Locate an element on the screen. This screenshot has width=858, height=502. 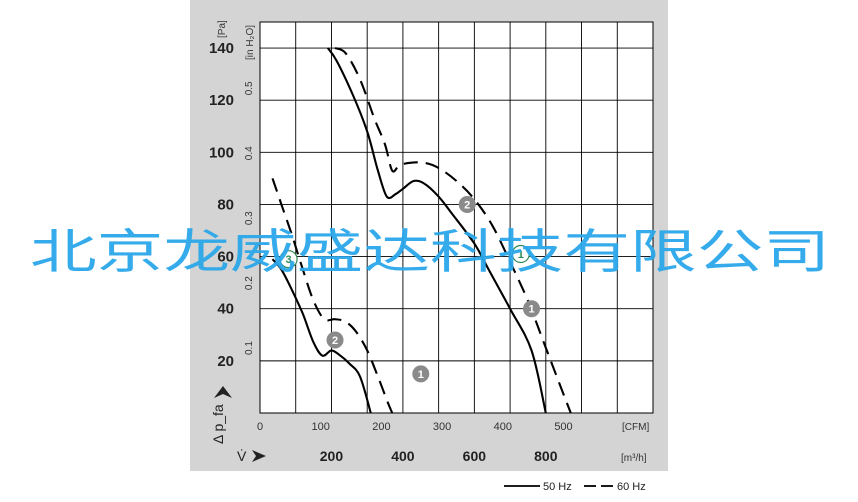
y-tick-label: 120 is located at coordinates (221, 100).